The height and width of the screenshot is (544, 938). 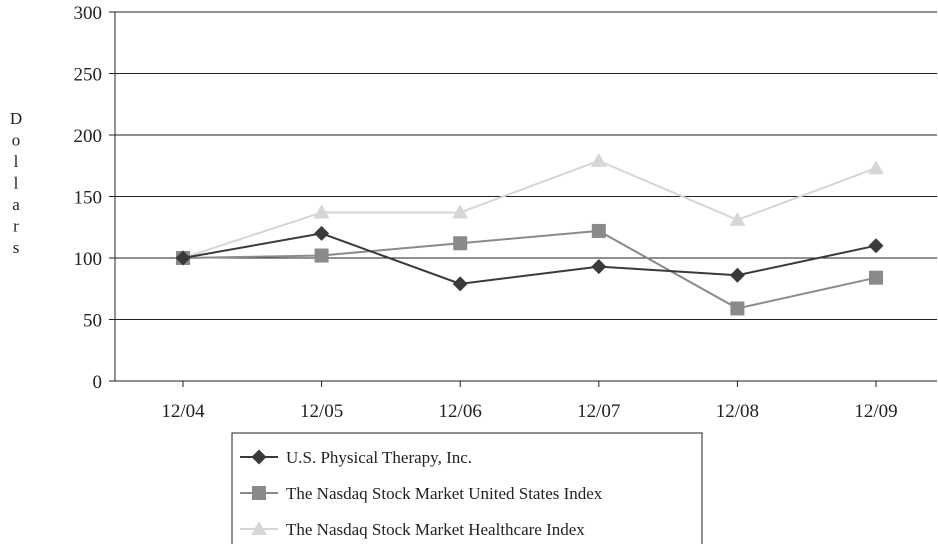 I want to click on y-axis-label-letter: r, so click(x=16, y=226).